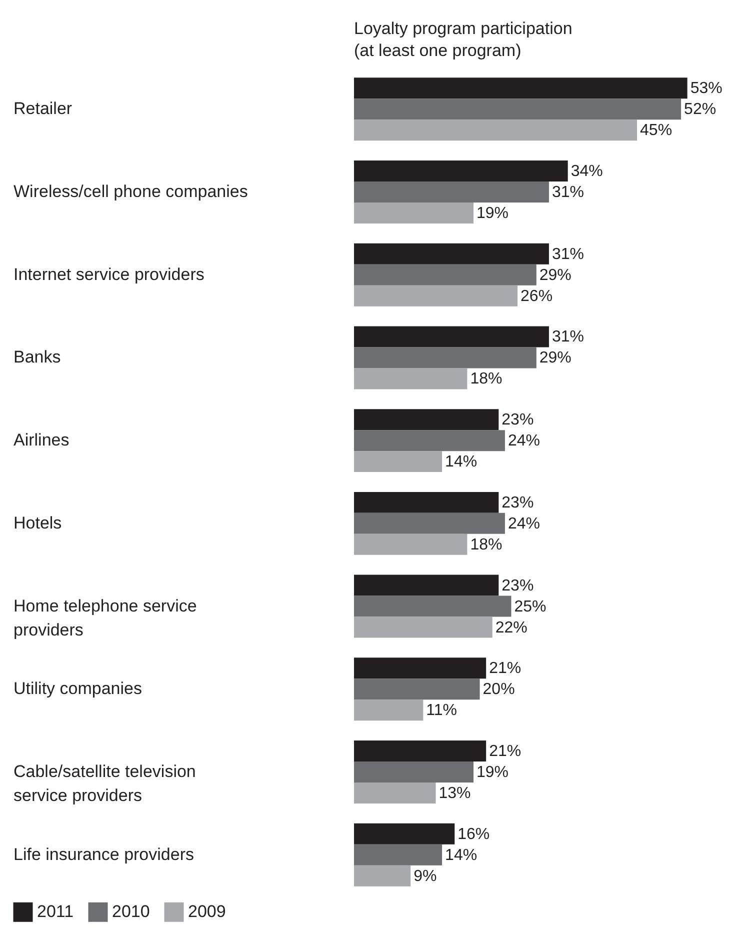  Describe the element at coordinates (37, 357) in the screenshot. I see `y-tick-label: Banks` at that location.